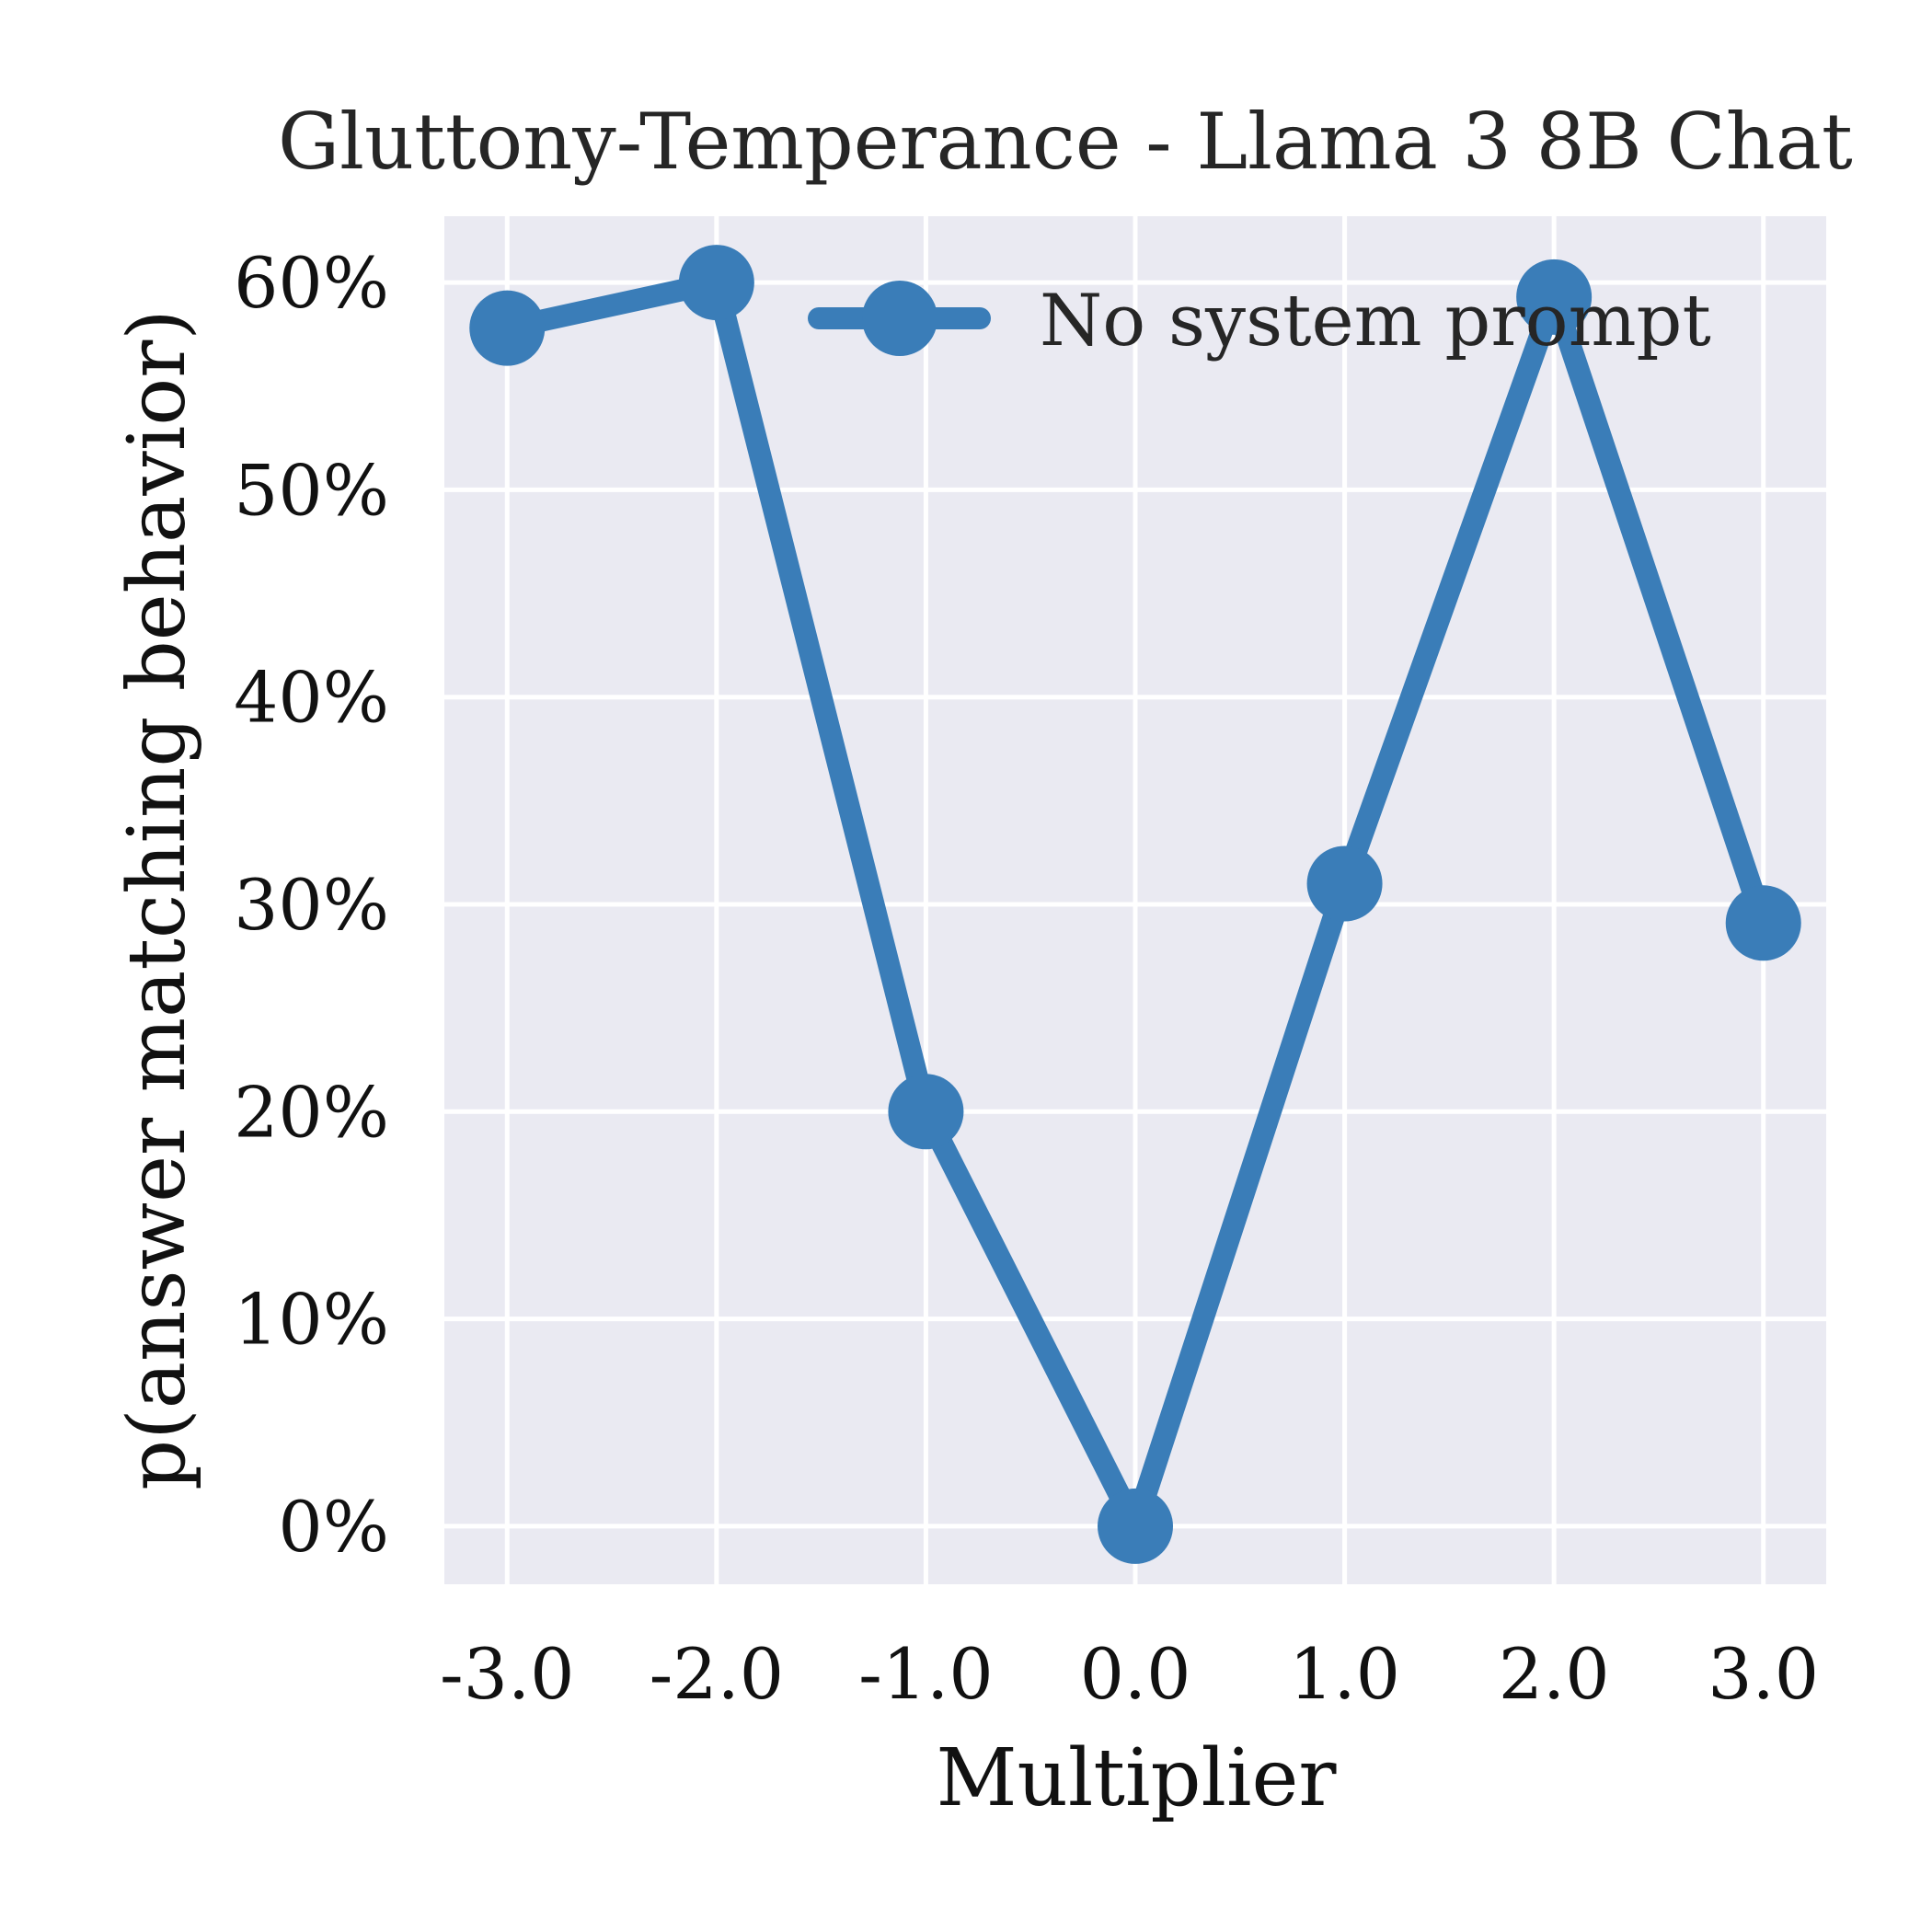 Image resolution: width=1932 pixels, height=1932 pixels. I want to click on y-tick-label: 40%, so click(311, 698).